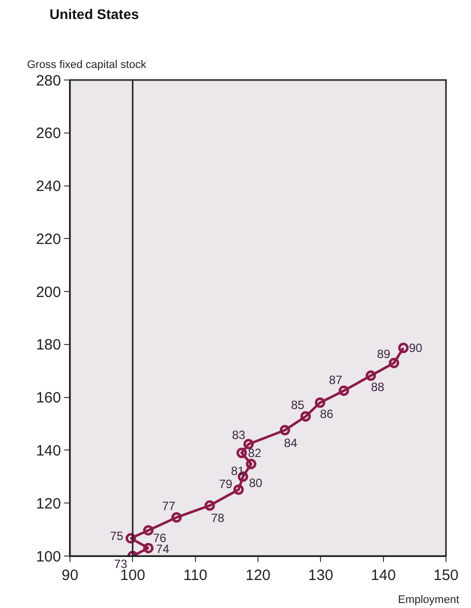 The image size is (471, 608). Describe the element at coordinates (87, 65) in the screenshot. I see `y-axis-title: Gross fixed capital stock` at that location.